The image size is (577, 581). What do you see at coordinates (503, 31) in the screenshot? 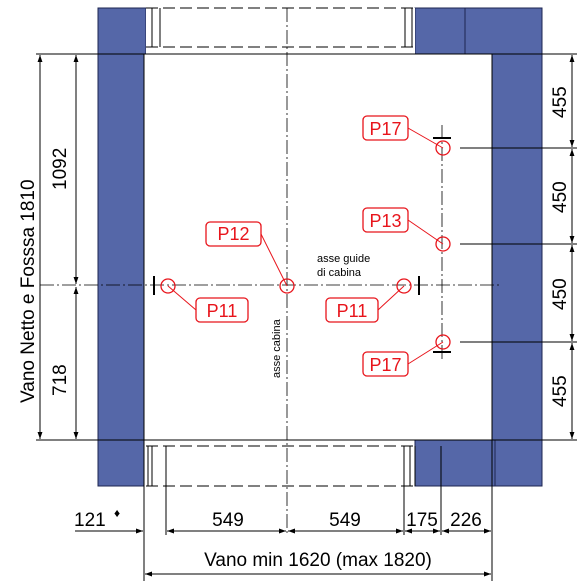
I see `wall-right-corner` at bounding box center [503, 31].